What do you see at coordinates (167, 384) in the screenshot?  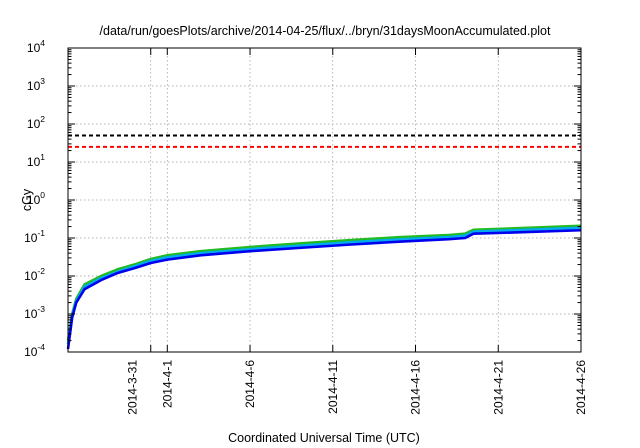 I see `x-tick-label: 2014-4-1` at bounding box center [167, 384].